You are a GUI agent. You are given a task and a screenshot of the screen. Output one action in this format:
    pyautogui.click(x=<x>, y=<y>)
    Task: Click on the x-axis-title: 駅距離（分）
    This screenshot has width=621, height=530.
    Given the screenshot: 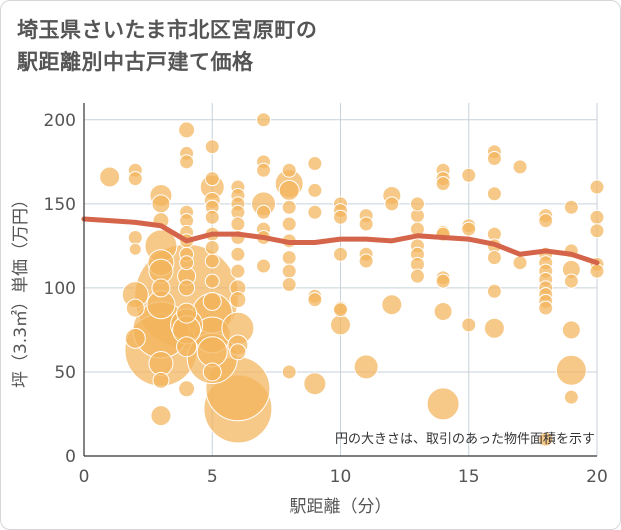 What is the action you would take?
    pyautogui.click(x=341, y=507)
    